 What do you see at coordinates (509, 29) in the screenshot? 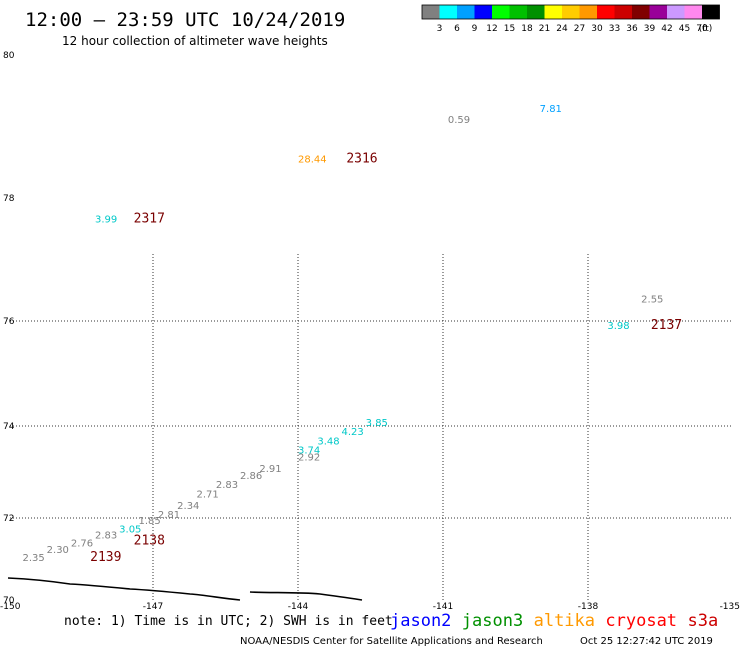
I see `scale-label: 15` at bounding box center [509, 29].